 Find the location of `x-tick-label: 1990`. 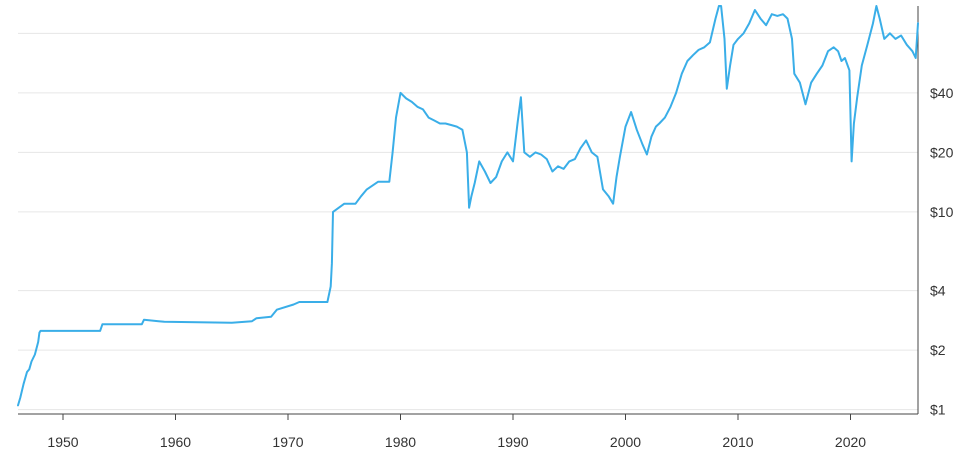

x-tick-label: 1990 is located at coordinates (512, 442).